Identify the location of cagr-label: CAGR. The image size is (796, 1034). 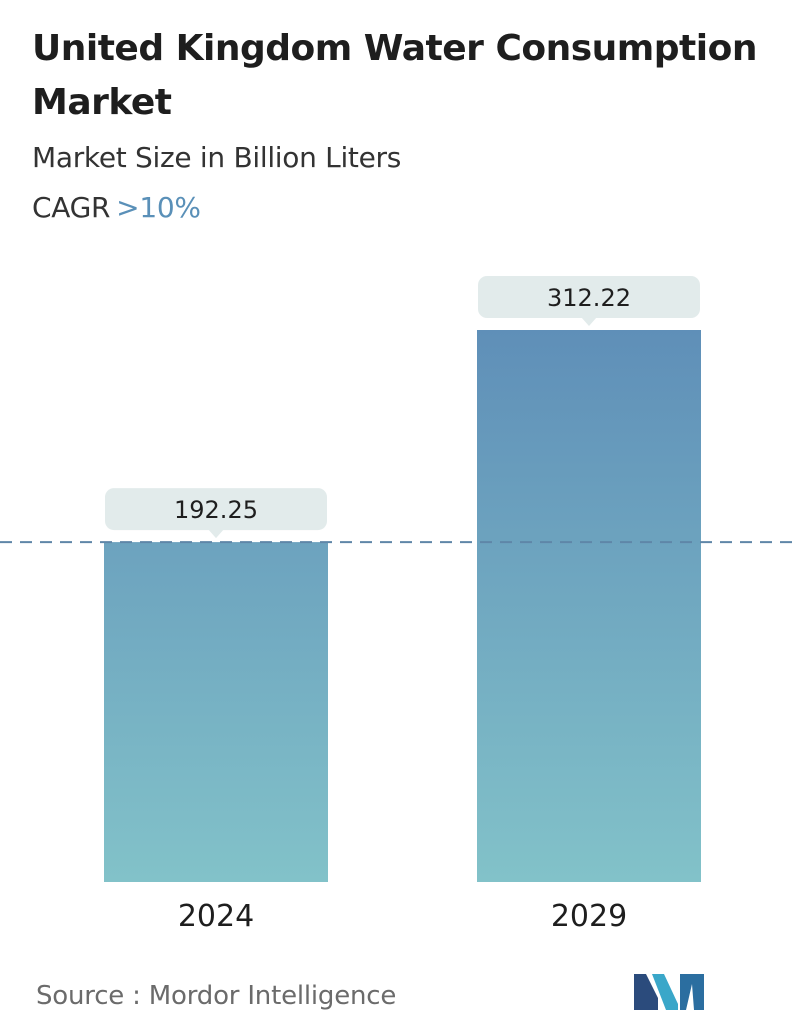
(71, 207).